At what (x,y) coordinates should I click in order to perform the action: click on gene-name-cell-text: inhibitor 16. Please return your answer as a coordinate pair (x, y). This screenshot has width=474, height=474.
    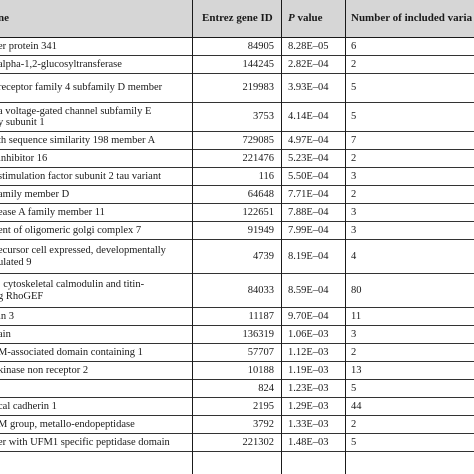
    Looking at the image, I should click on (24, 158).